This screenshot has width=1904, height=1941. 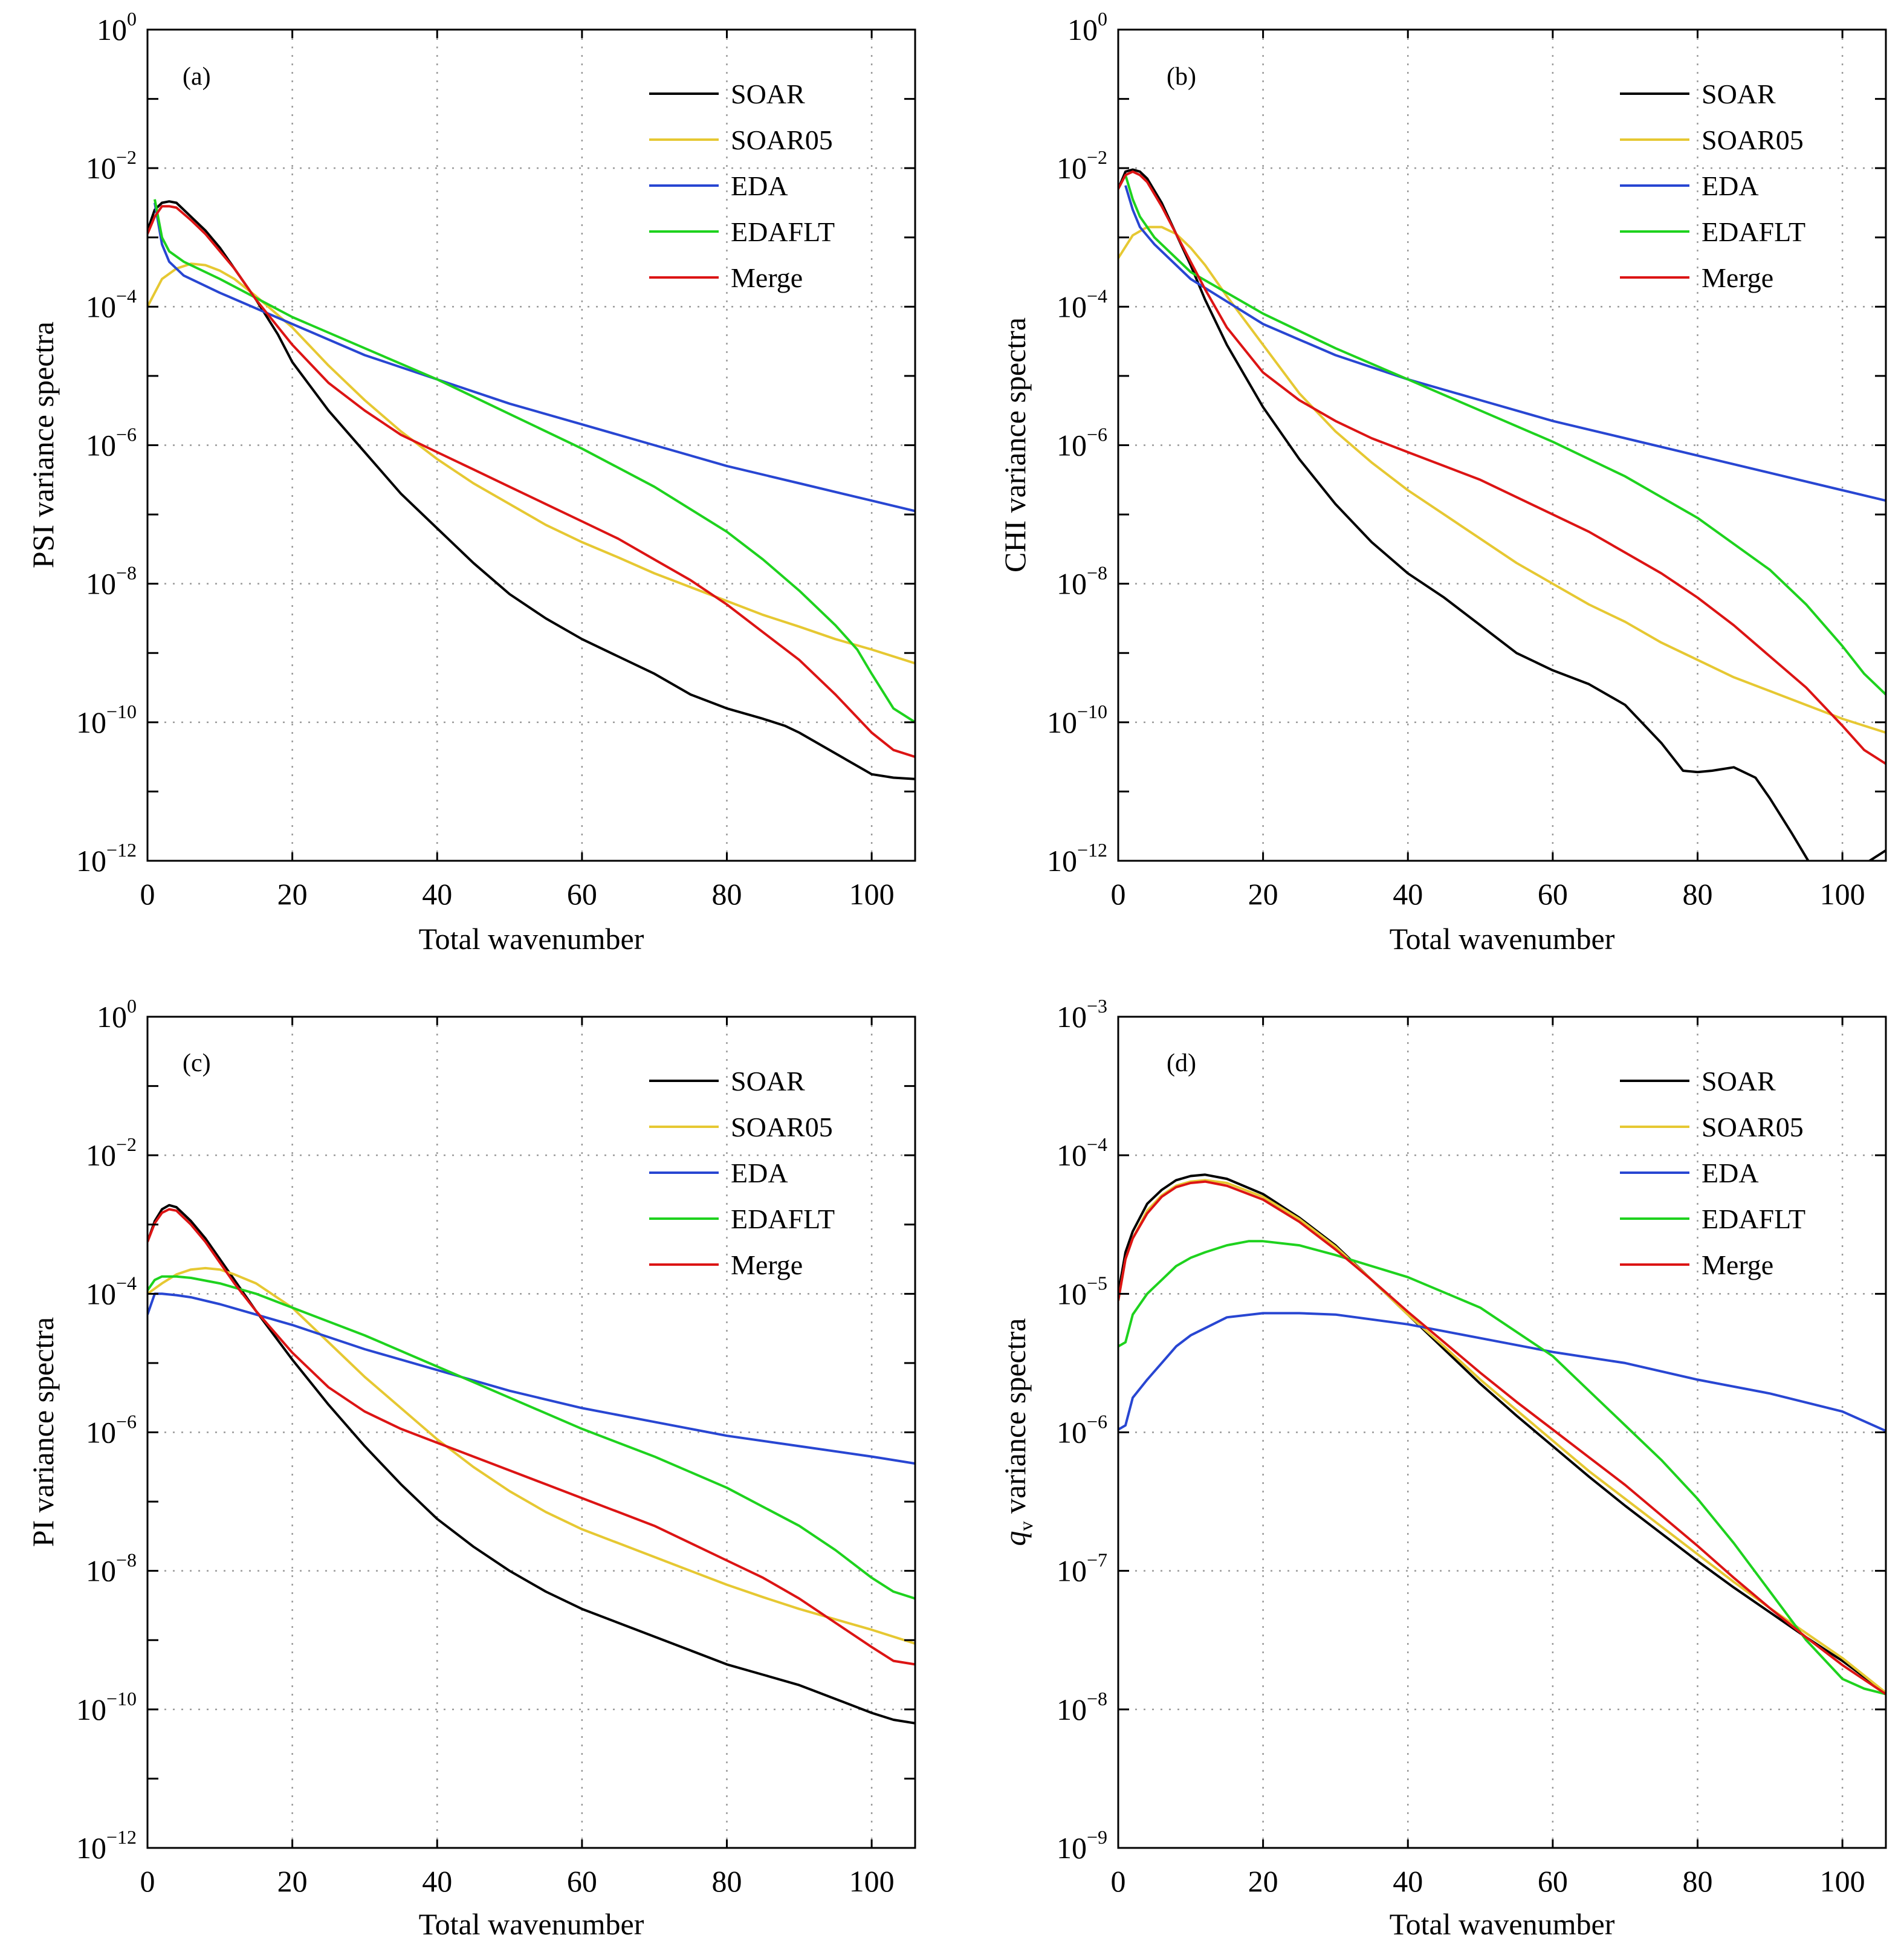 What do you see at coordinates (534, 358) in the screenshot?
I see `panel-a-series-eda` at bounding box center [534, 358].